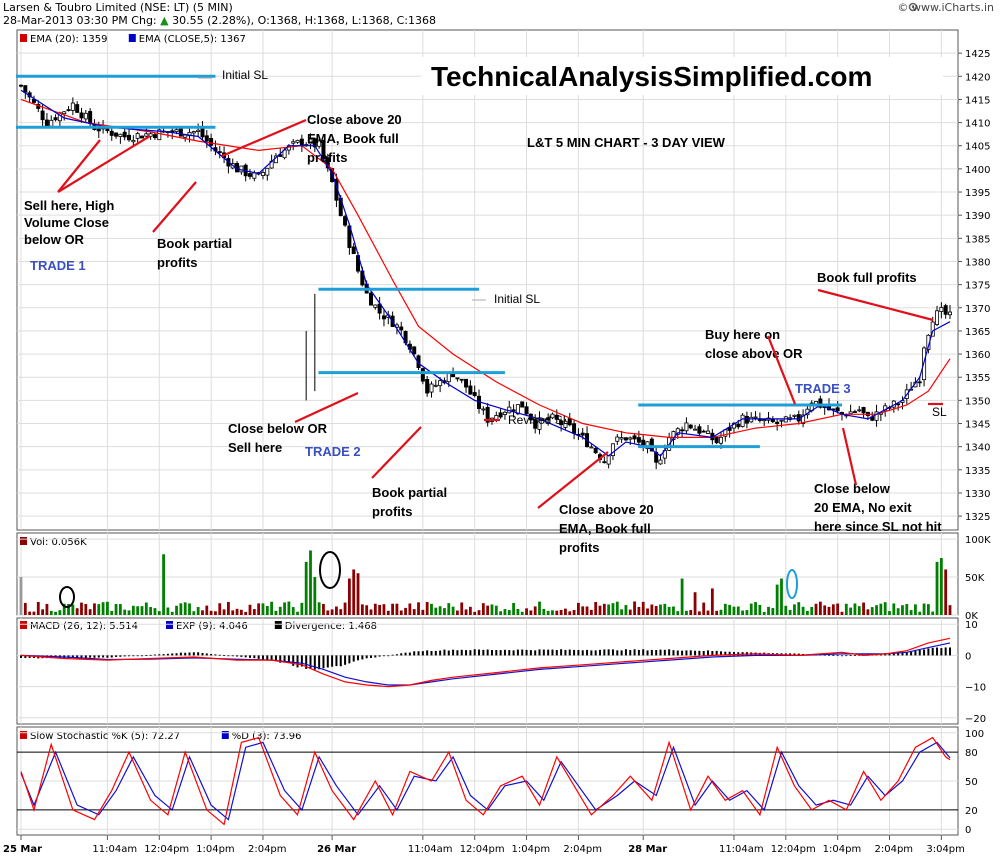  I want to click on price-tick-label: 1385, so click(977, 239).